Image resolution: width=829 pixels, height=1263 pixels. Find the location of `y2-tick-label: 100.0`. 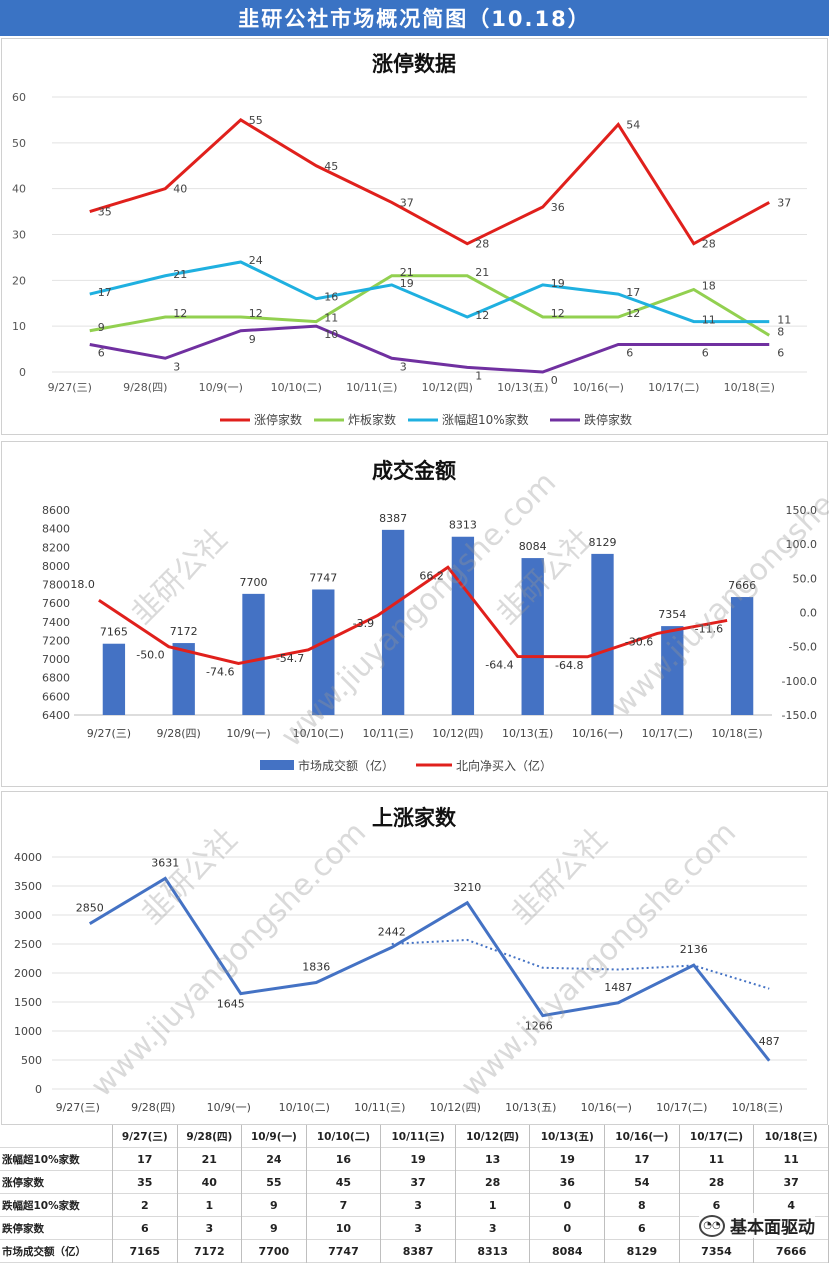

y2-tick-label: 100.0 is located at coordinates (802, 544).